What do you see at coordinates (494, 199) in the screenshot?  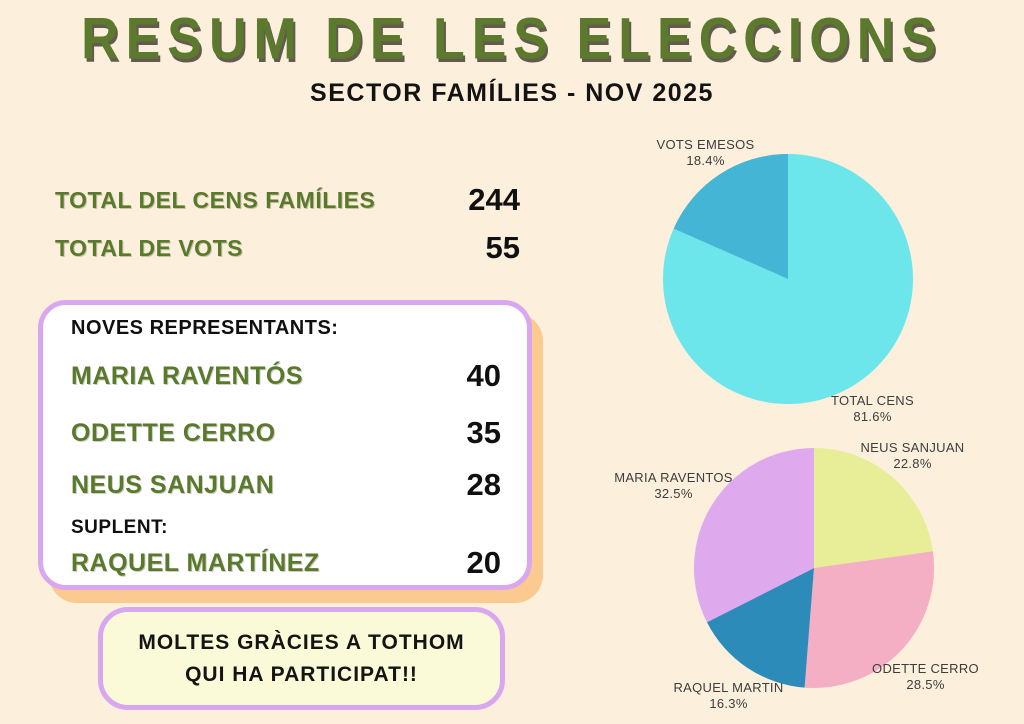 I see `cens-value: 244` at bounding box center [494, 199].